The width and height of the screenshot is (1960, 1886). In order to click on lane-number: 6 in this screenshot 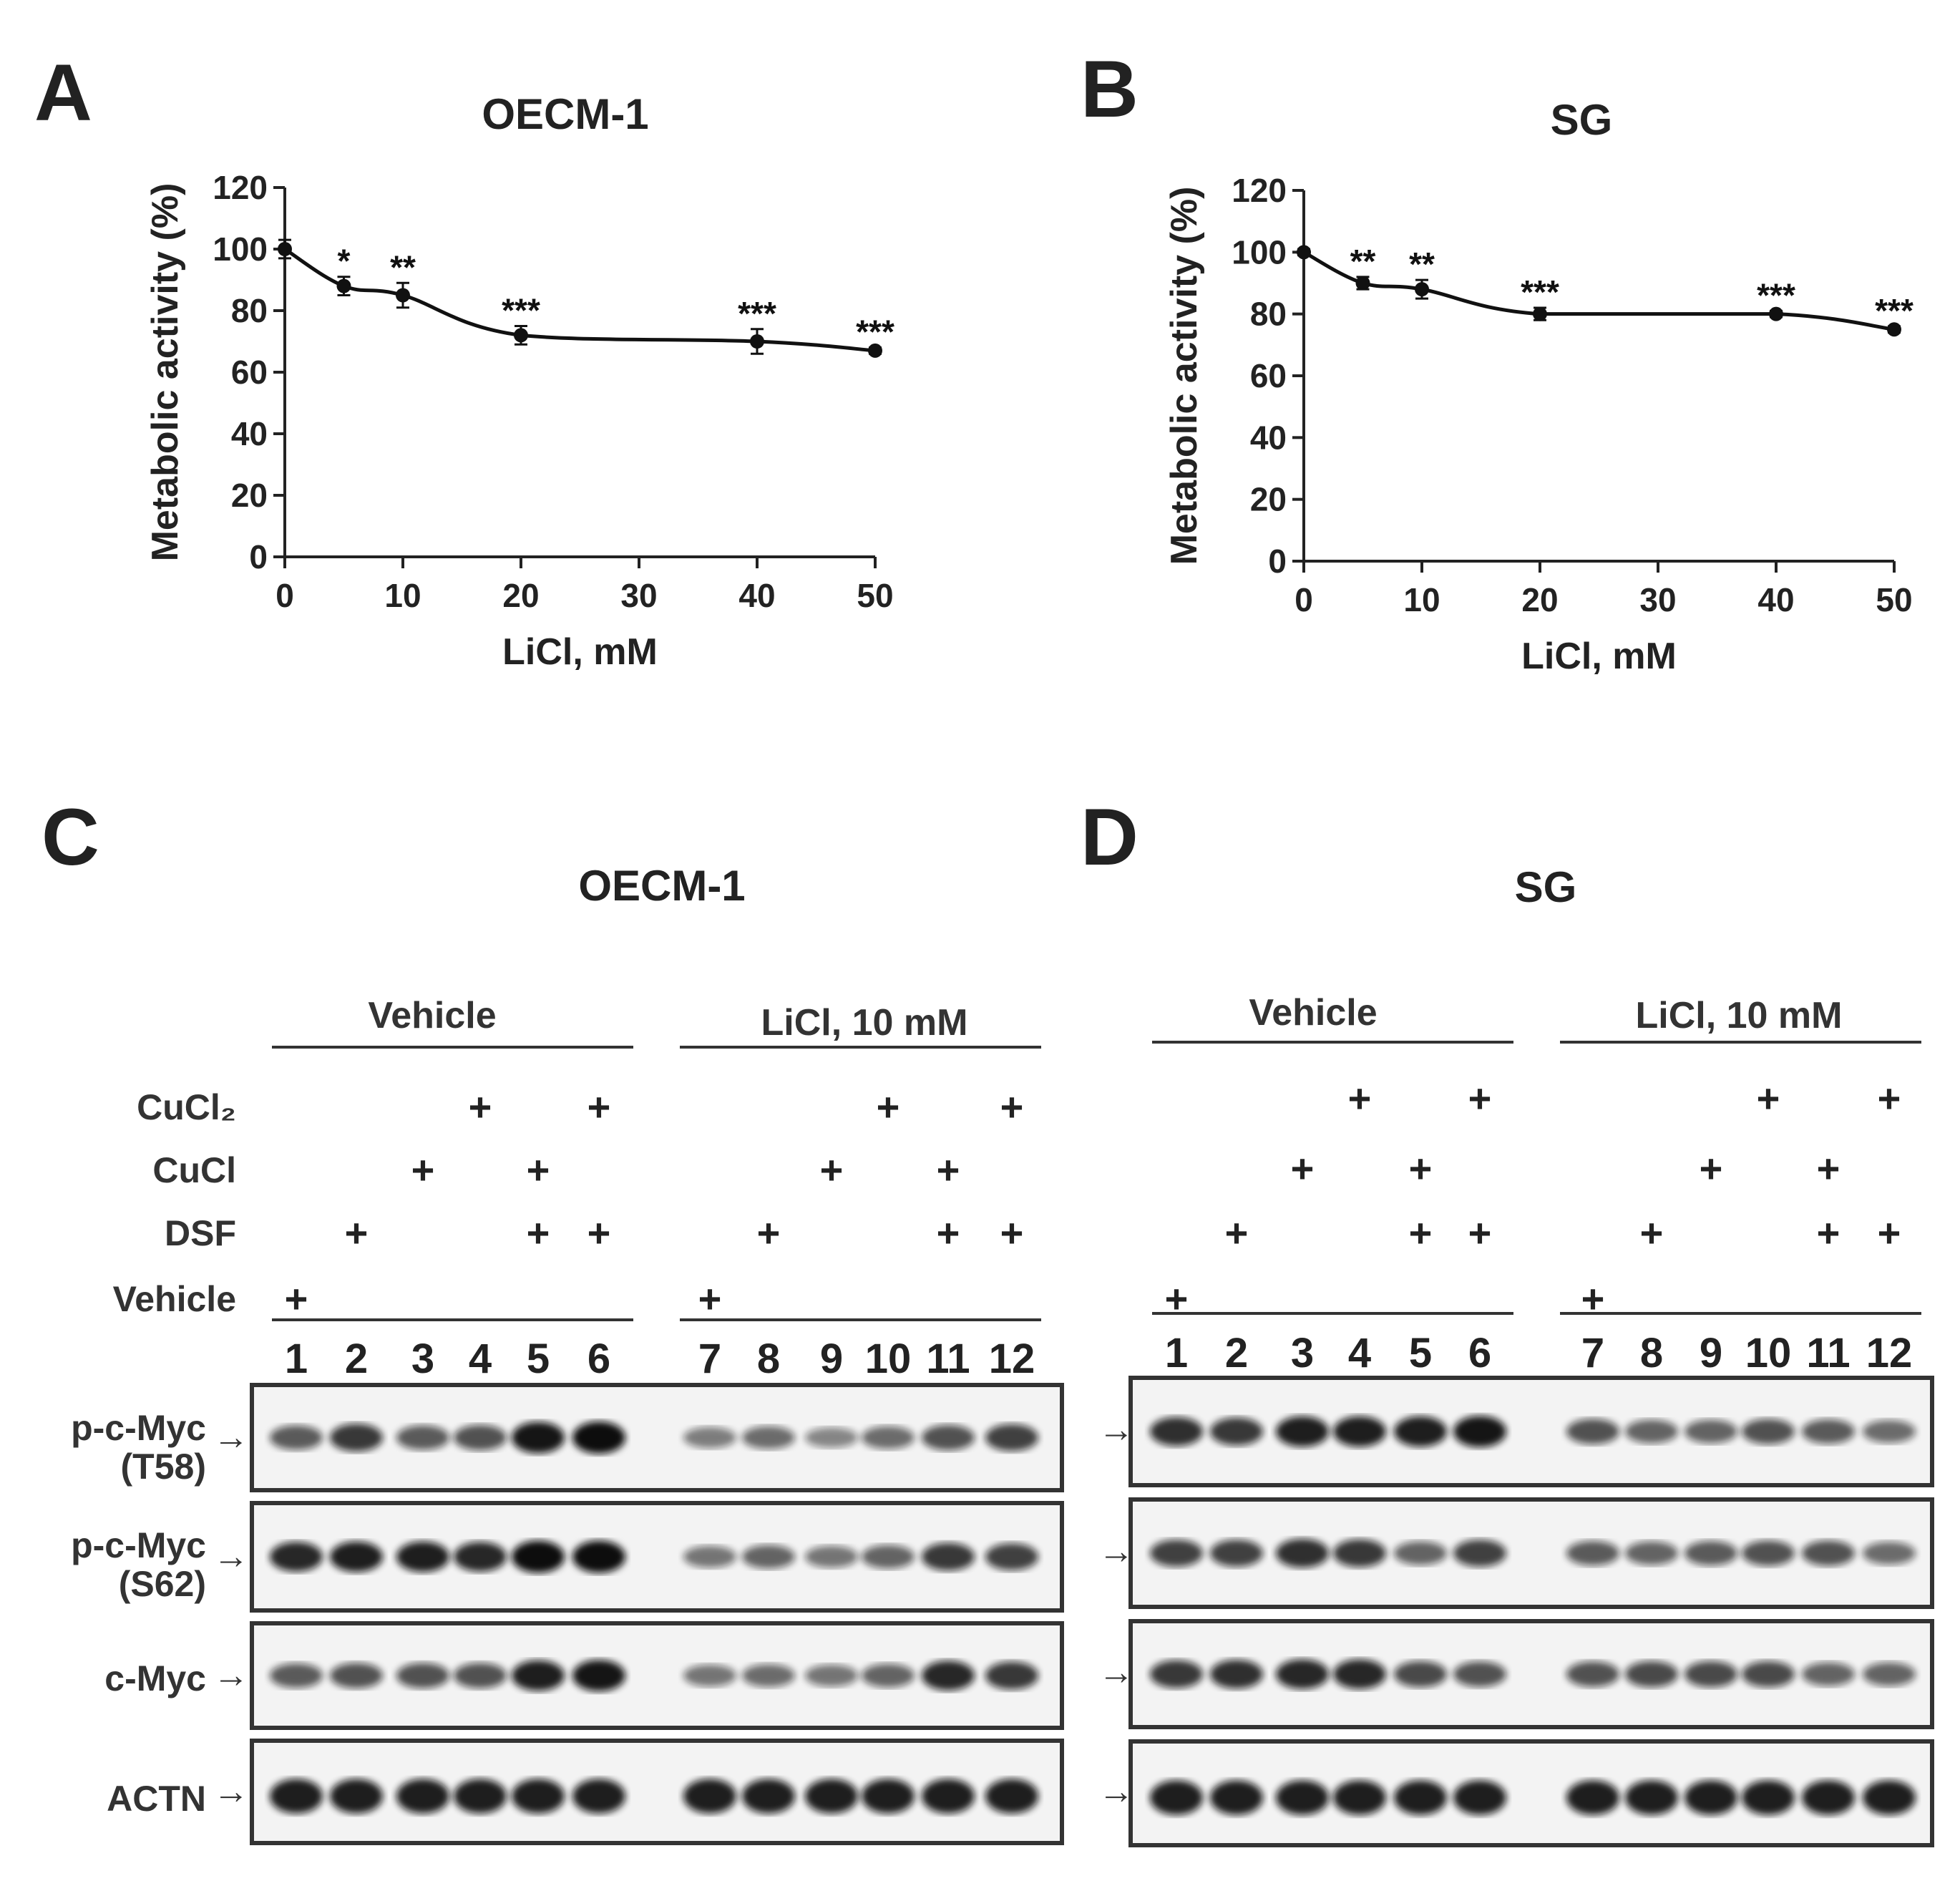, I will do `click(598, 1359)`.